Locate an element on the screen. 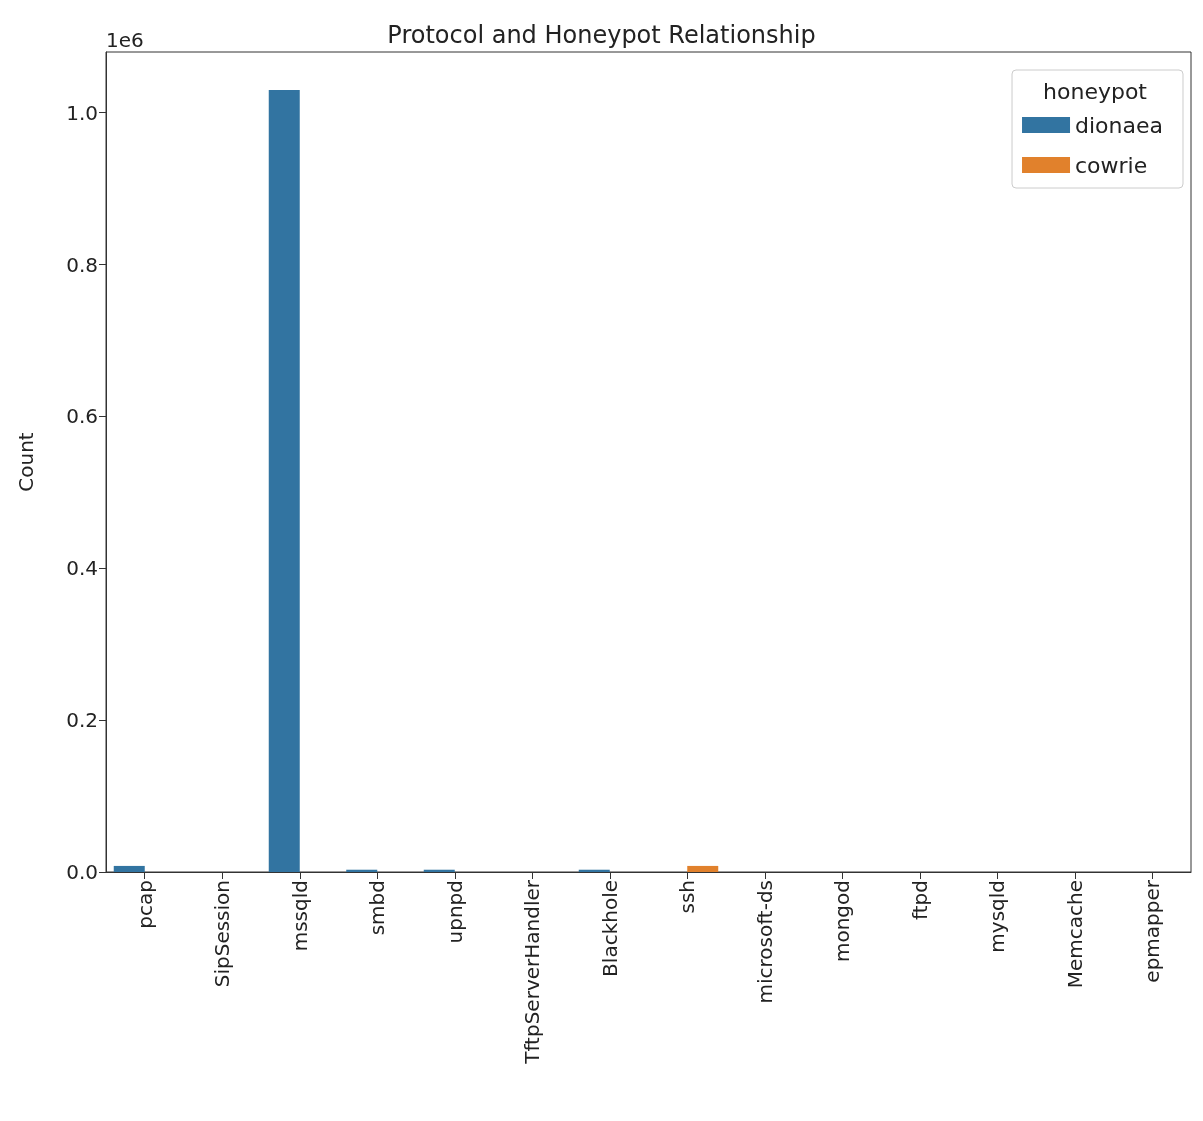  annotation: 1e6 is located at coordinates (125, 40).